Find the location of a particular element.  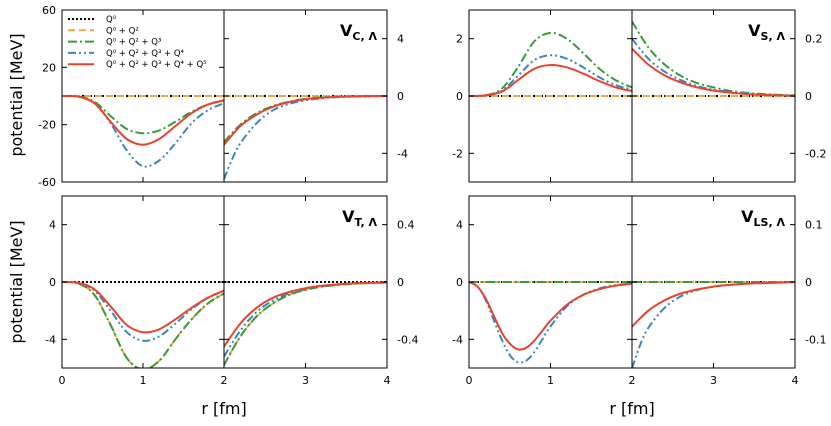

ytick-right-label: 0.2 is located at coordinates (814, 39).